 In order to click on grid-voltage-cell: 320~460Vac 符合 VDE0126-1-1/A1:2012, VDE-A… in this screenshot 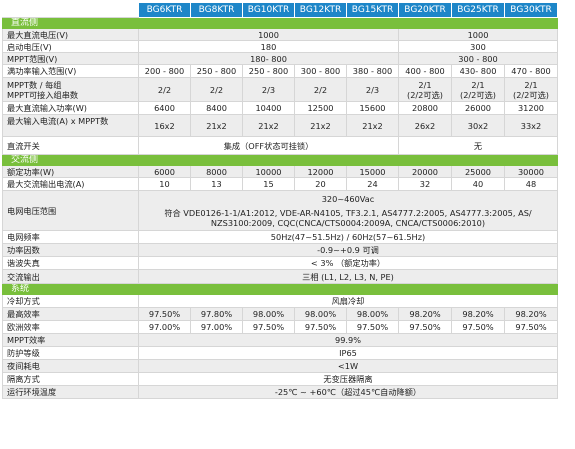, I will do `click(348, 210)`.